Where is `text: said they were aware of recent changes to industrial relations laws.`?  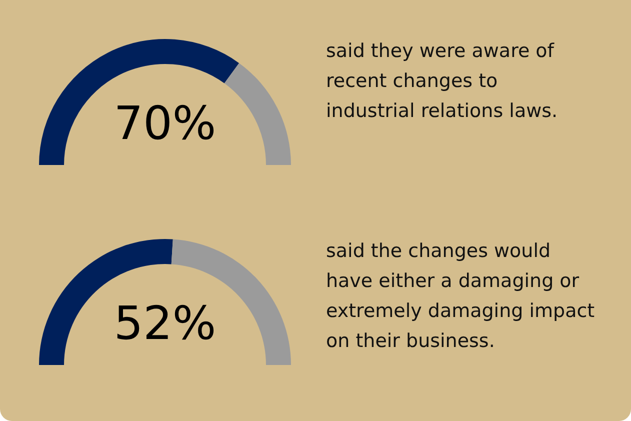
text: said they were aware of recent changes to industrial relations laws. is located at coordinates (442, 81).